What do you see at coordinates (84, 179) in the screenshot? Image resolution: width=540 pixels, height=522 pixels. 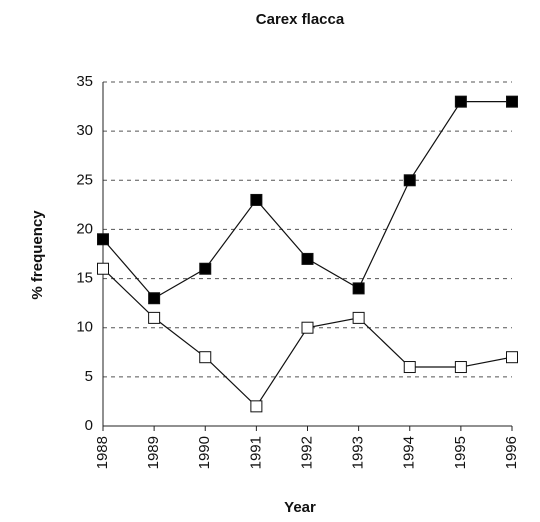 I see `y-tick-label: 25` at bounding box center [84, 179].